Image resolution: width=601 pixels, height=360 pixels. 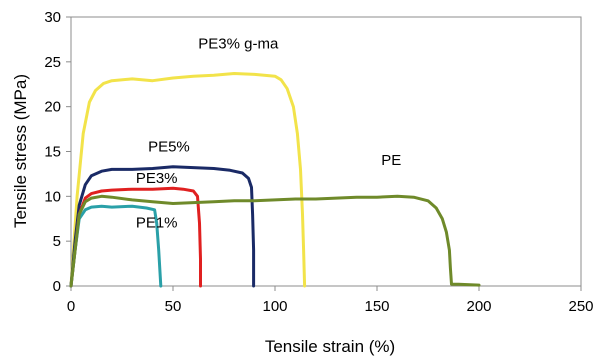 I want to click on series-label: PE1%, so click(x=157, y=223).